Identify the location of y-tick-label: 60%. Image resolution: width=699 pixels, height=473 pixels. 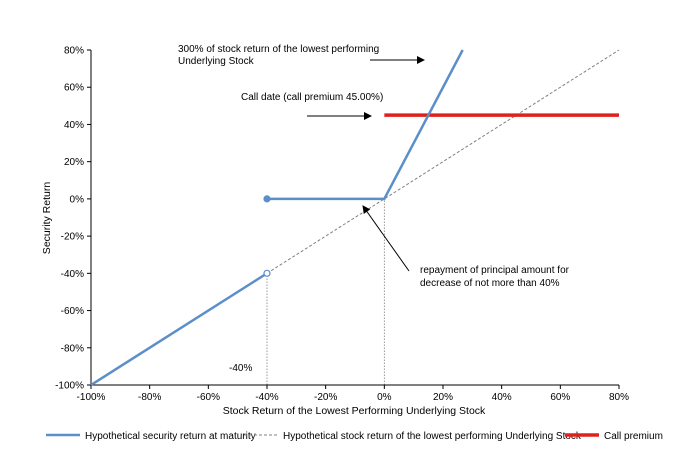
(74, 88).